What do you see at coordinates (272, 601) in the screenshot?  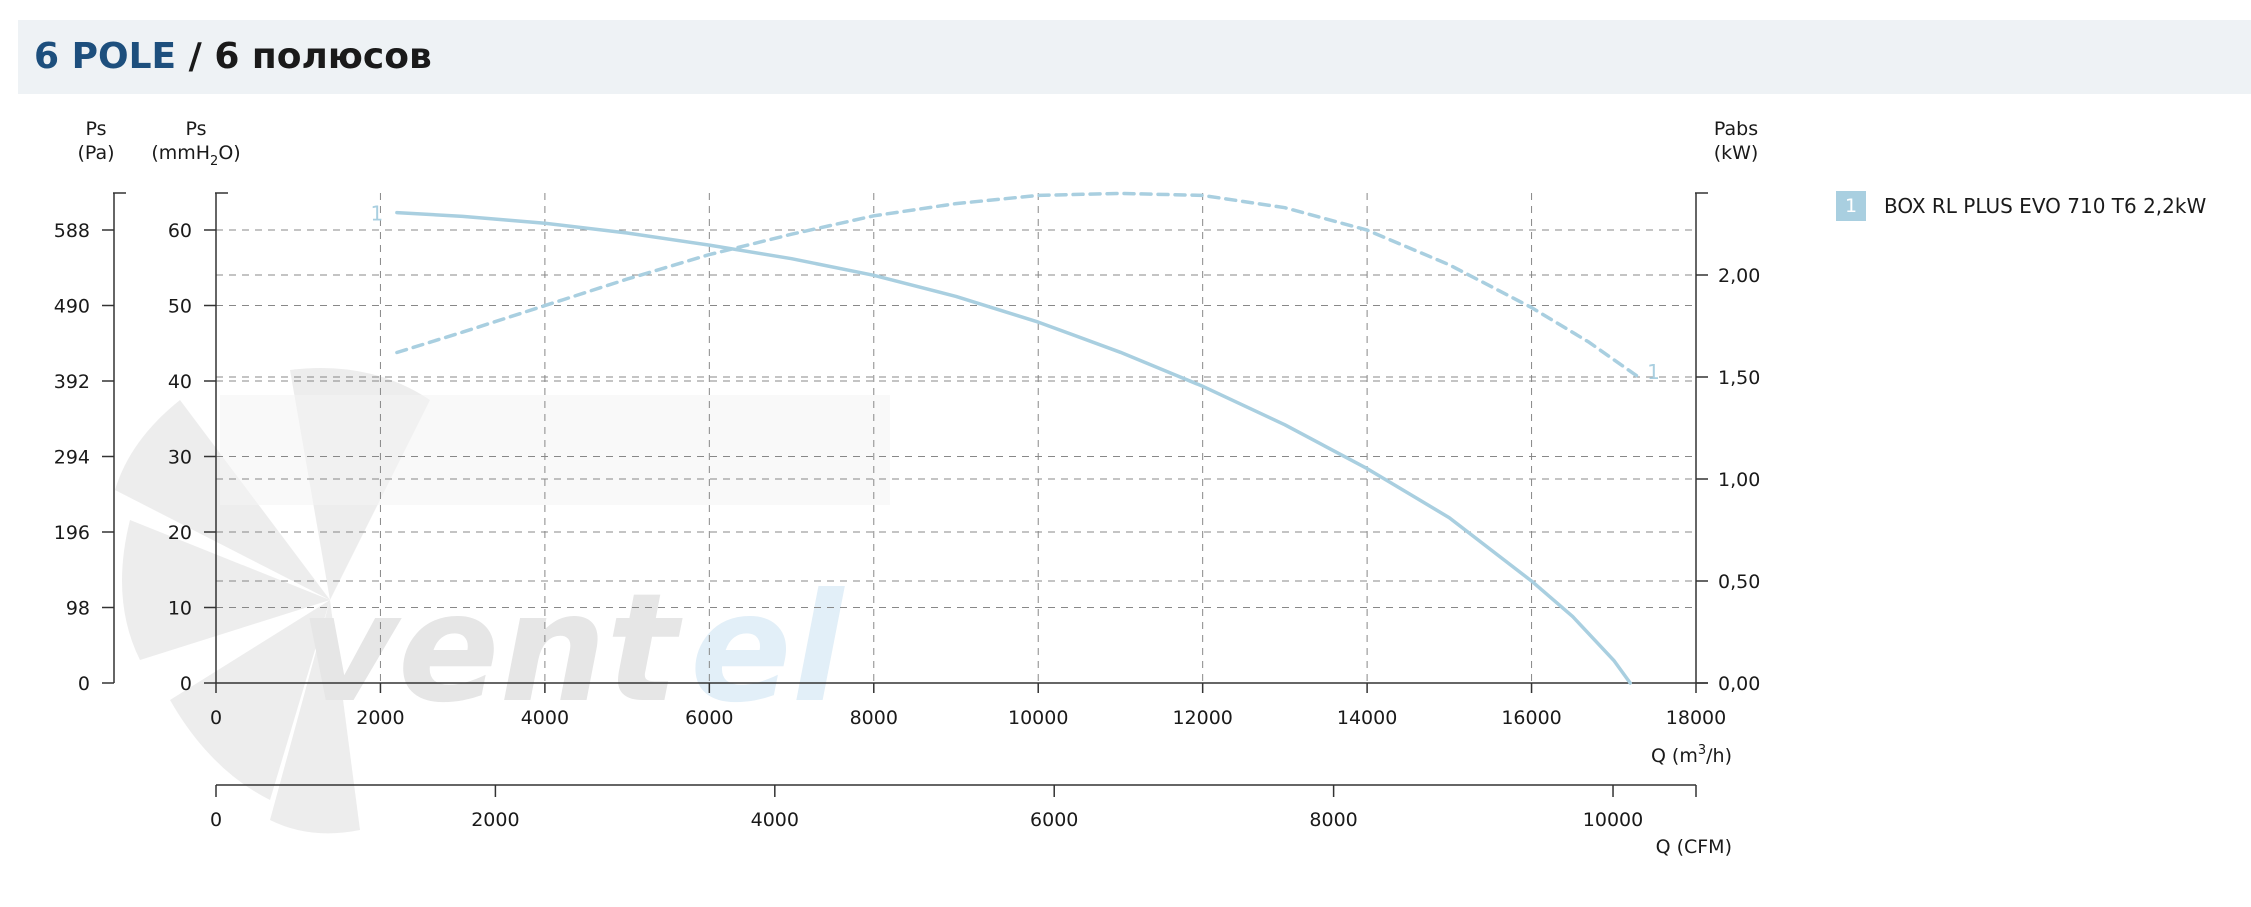 I see `watermark-fan-icon` at bounding box center [272, 601].